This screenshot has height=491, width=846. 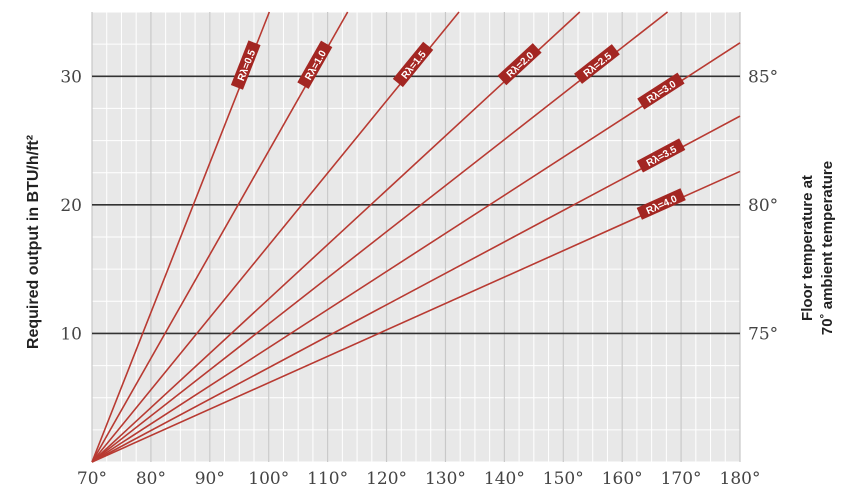 I want to click on x-tick-label: 100°, so click(x=268, y=479).